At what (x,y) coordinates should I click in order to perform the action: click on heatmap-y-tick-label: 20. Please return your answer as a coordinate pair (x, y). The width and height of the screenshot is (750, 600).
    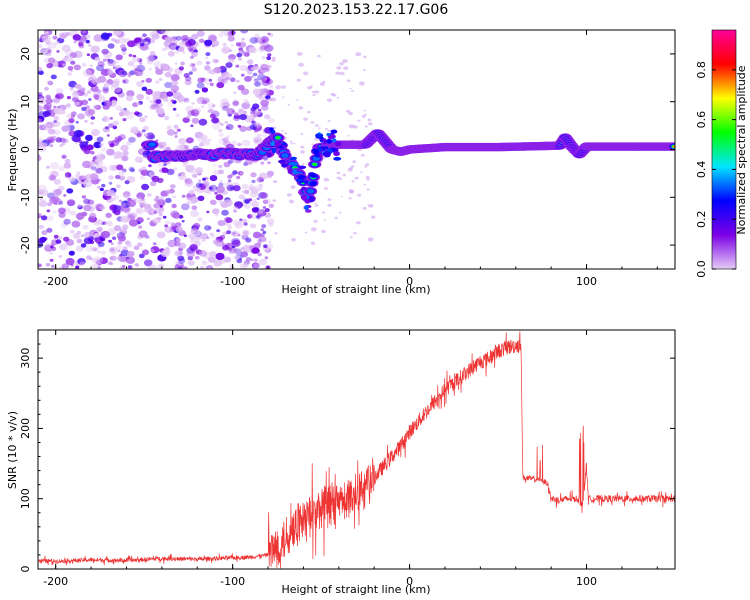
    Looking at the image, I should click on (25, 54).